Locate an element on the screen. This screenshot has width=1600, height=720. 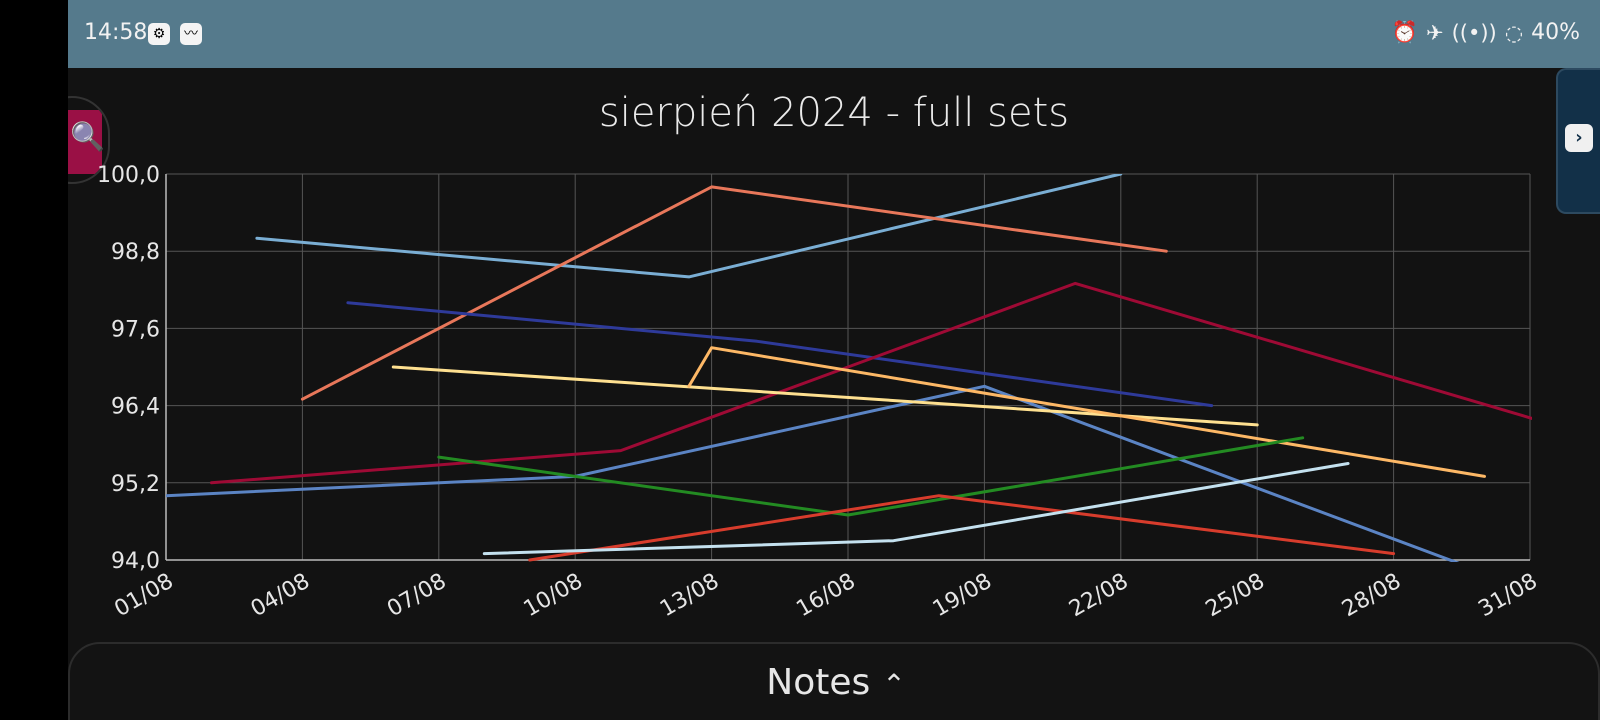
x-tick-label: 28/08 is located at coordinates (1371, 595).